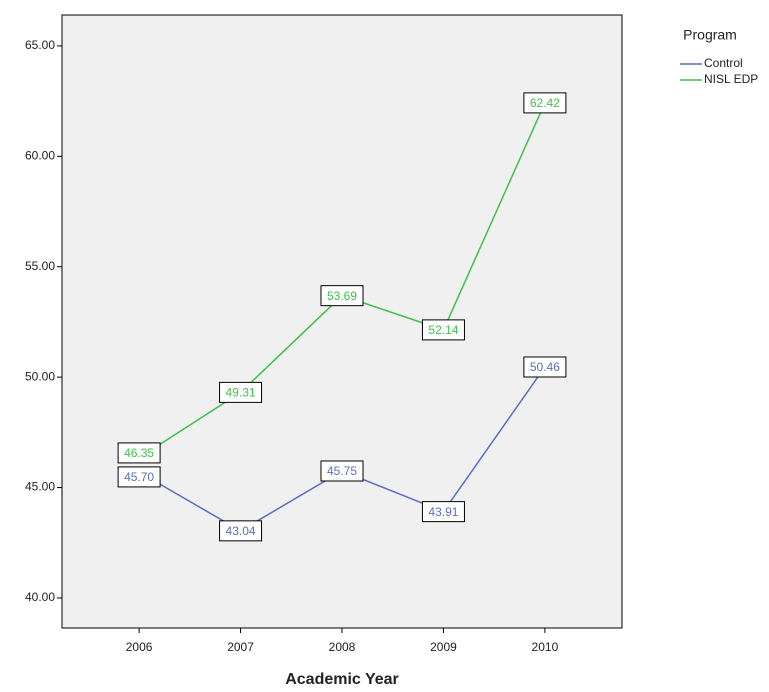 This screenshot has width=769, height=692. I want to click on y-tick-label: 40.00, so click(40, 597).